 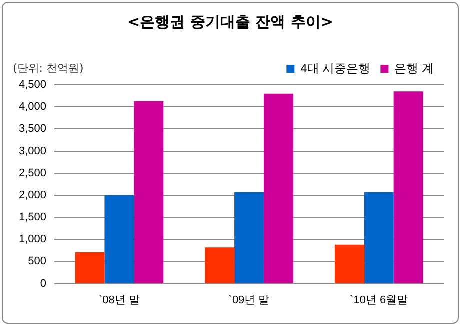 What do you see at coordinates (119, 300) in the screenshot?
I see `x-tick-label: `08년 말` at bounding box center [119, 300].